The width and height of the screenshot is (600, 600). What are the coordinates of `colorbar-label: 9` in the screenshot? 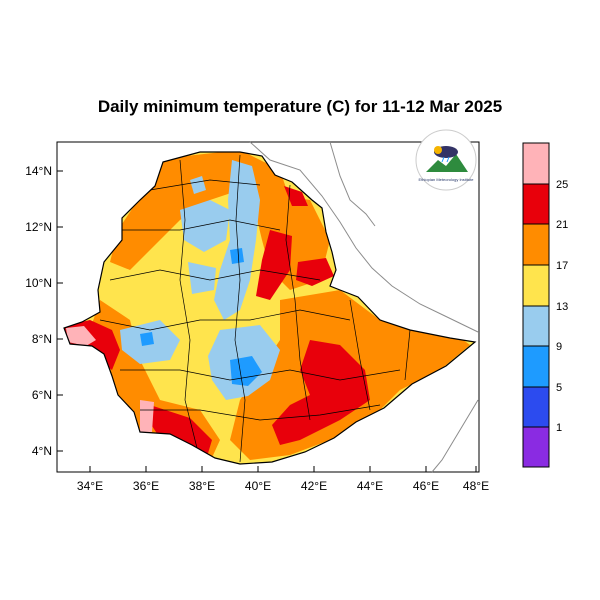 It's located at (559, 347).